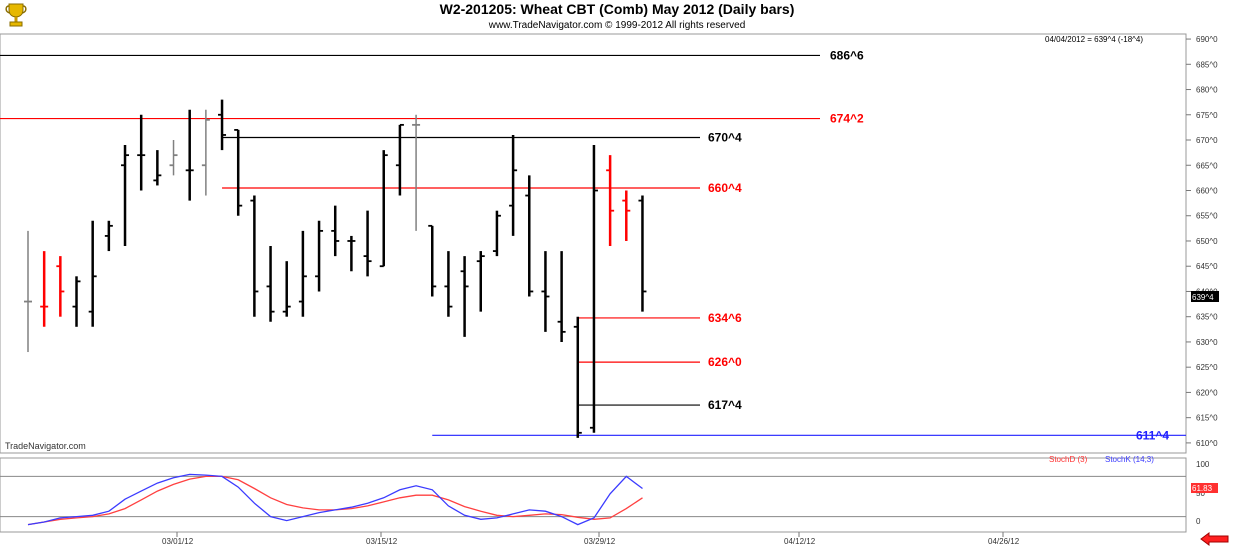  I want to click on price-level-label: 674^2, so click(847, 119).